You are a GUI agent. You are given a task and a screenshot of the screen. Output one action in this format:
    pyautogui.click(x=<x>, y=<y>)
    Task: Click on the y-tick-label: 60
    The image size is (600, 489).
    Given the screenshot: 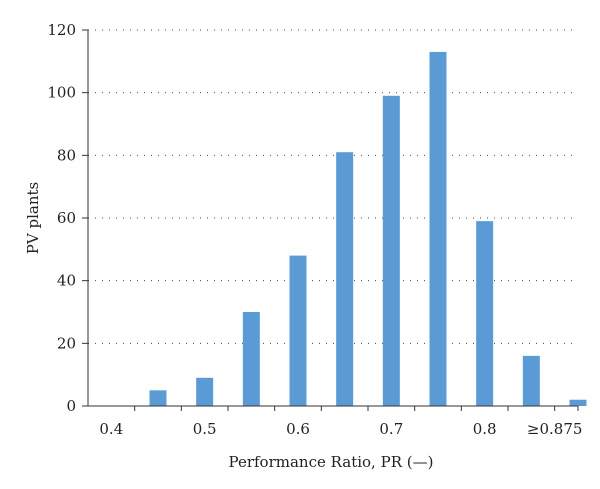 What is the action you would take?
    pyautogui.click(x=66, y=218)
    